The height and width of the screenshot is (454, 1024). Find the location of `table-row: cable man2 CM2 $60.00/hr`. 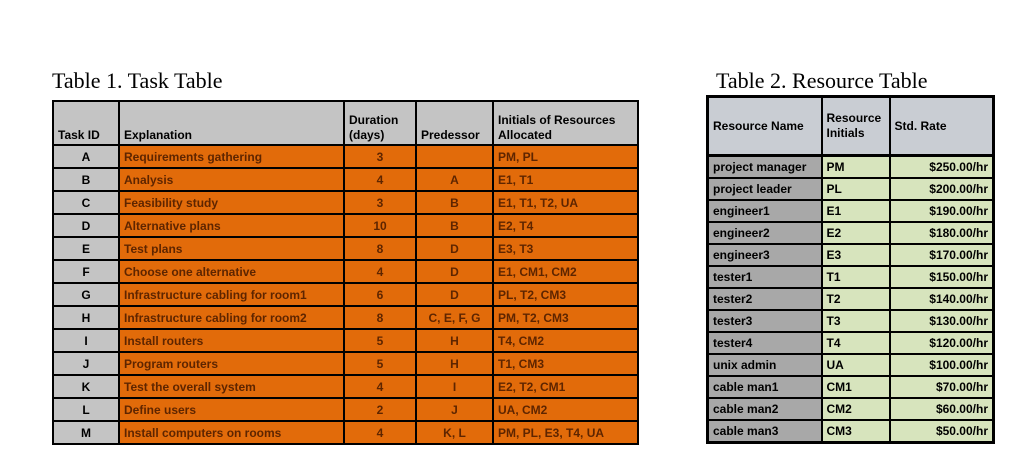

table-row: cable man2 CM2 $60.00/hr is located at coordinates (850, 409).